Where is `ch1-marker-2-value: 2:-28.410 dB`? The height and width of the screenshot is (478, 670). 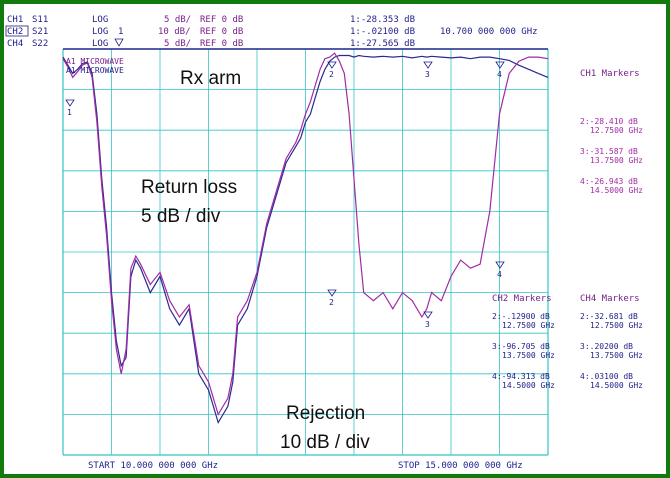
ch1-marker-2-value: 2:-28.410 dB is located at coordinates (609, 121).